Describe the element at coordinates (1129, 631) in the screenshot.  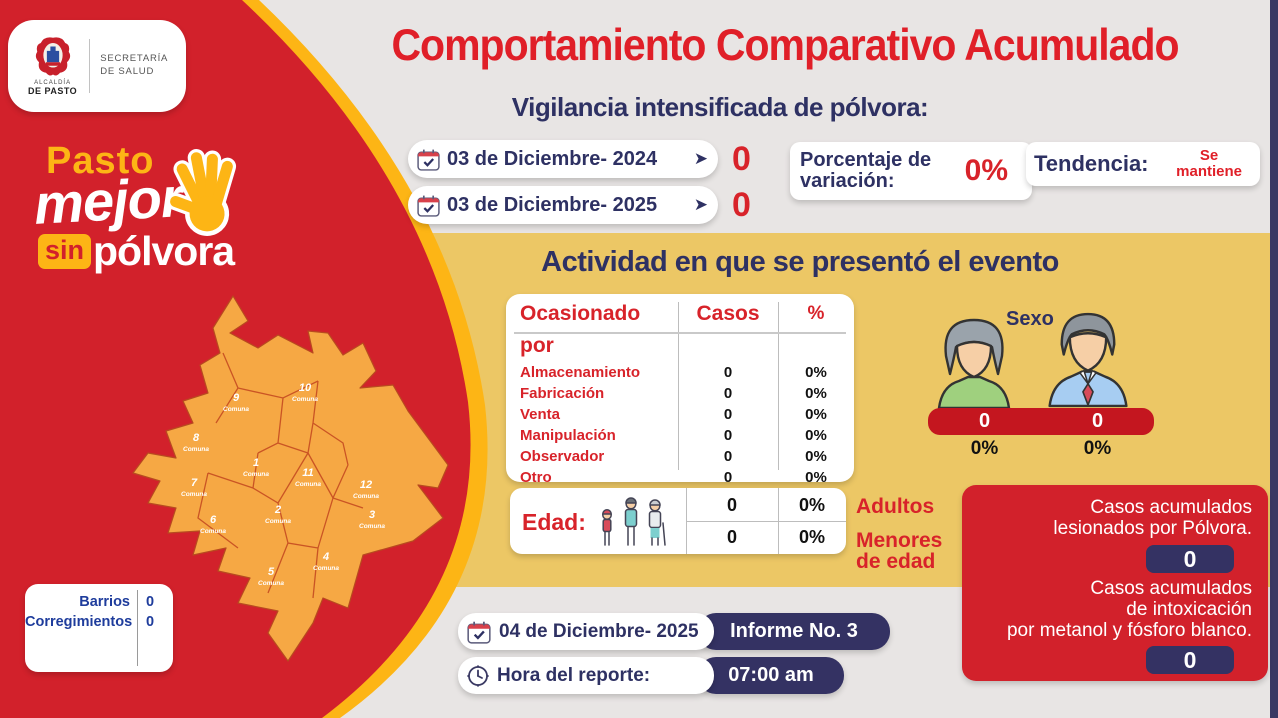
I see `card2-line3: por metanol y fósforo blanco.` at that location.